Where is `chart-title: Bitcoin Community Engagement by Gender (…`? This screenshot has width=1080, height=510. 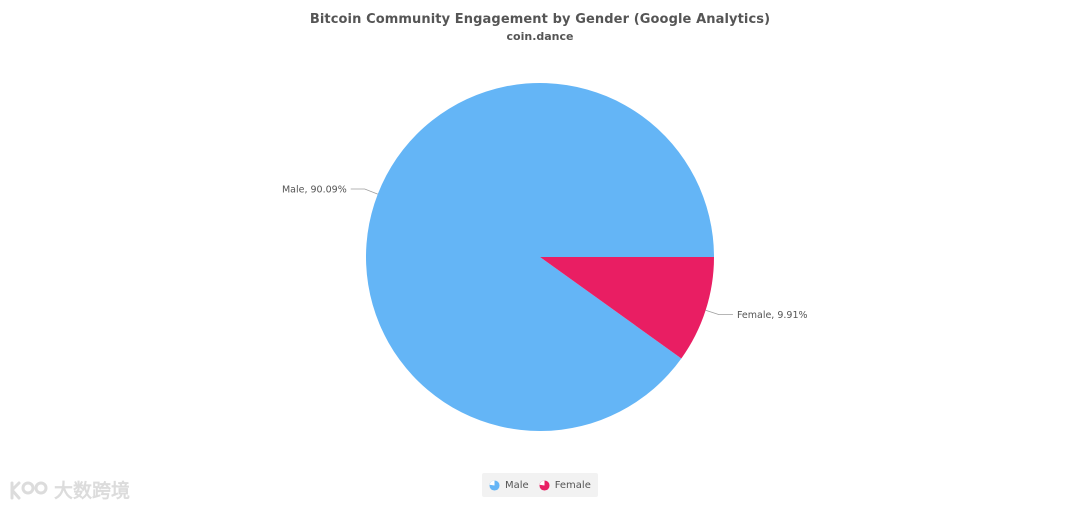
chart-title: Bitcoin Community Engagement by Gender (… is located at coordinates (540, 19).